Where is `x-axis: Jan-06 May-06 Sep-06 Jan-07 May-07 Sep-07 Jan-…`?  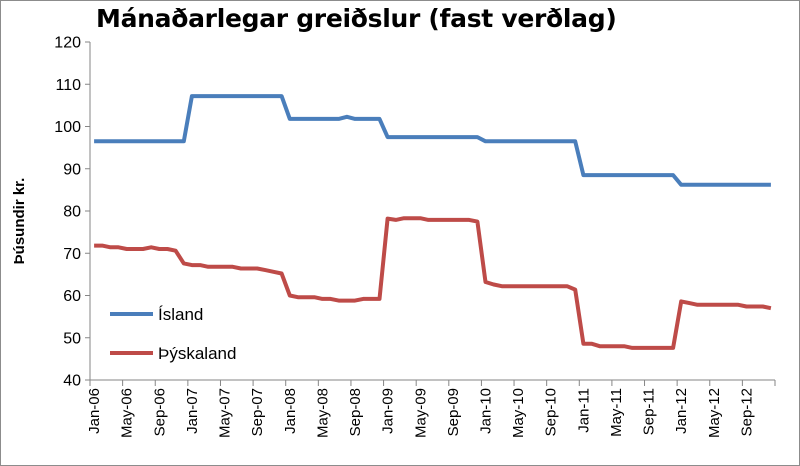
x-axis: Jan-06 May-06 Sep-06 Jan-07 May-07 Sep-07 Jan-… is located at coordinates (431, 408).